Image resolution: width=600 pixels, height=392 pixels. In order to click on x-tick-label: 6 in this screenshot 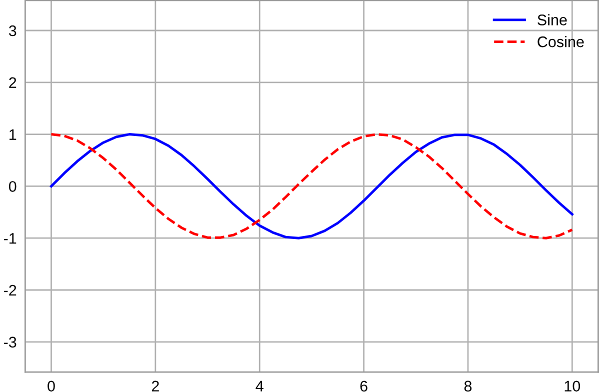, I will do `click(364, 386)`.